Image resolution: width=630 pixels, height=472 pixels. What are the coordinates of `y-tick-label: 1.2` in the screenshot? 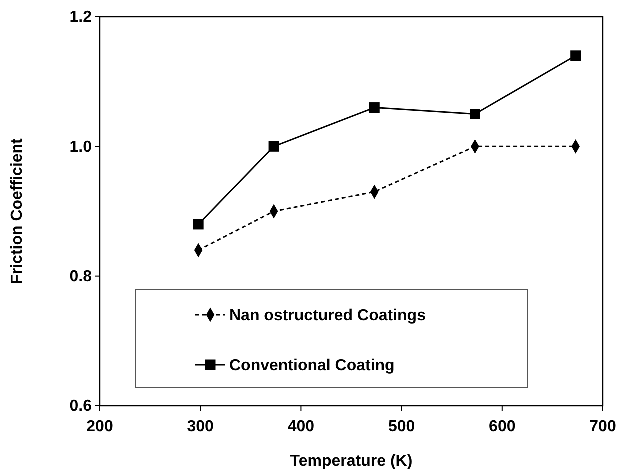 It's located at (81, 17).